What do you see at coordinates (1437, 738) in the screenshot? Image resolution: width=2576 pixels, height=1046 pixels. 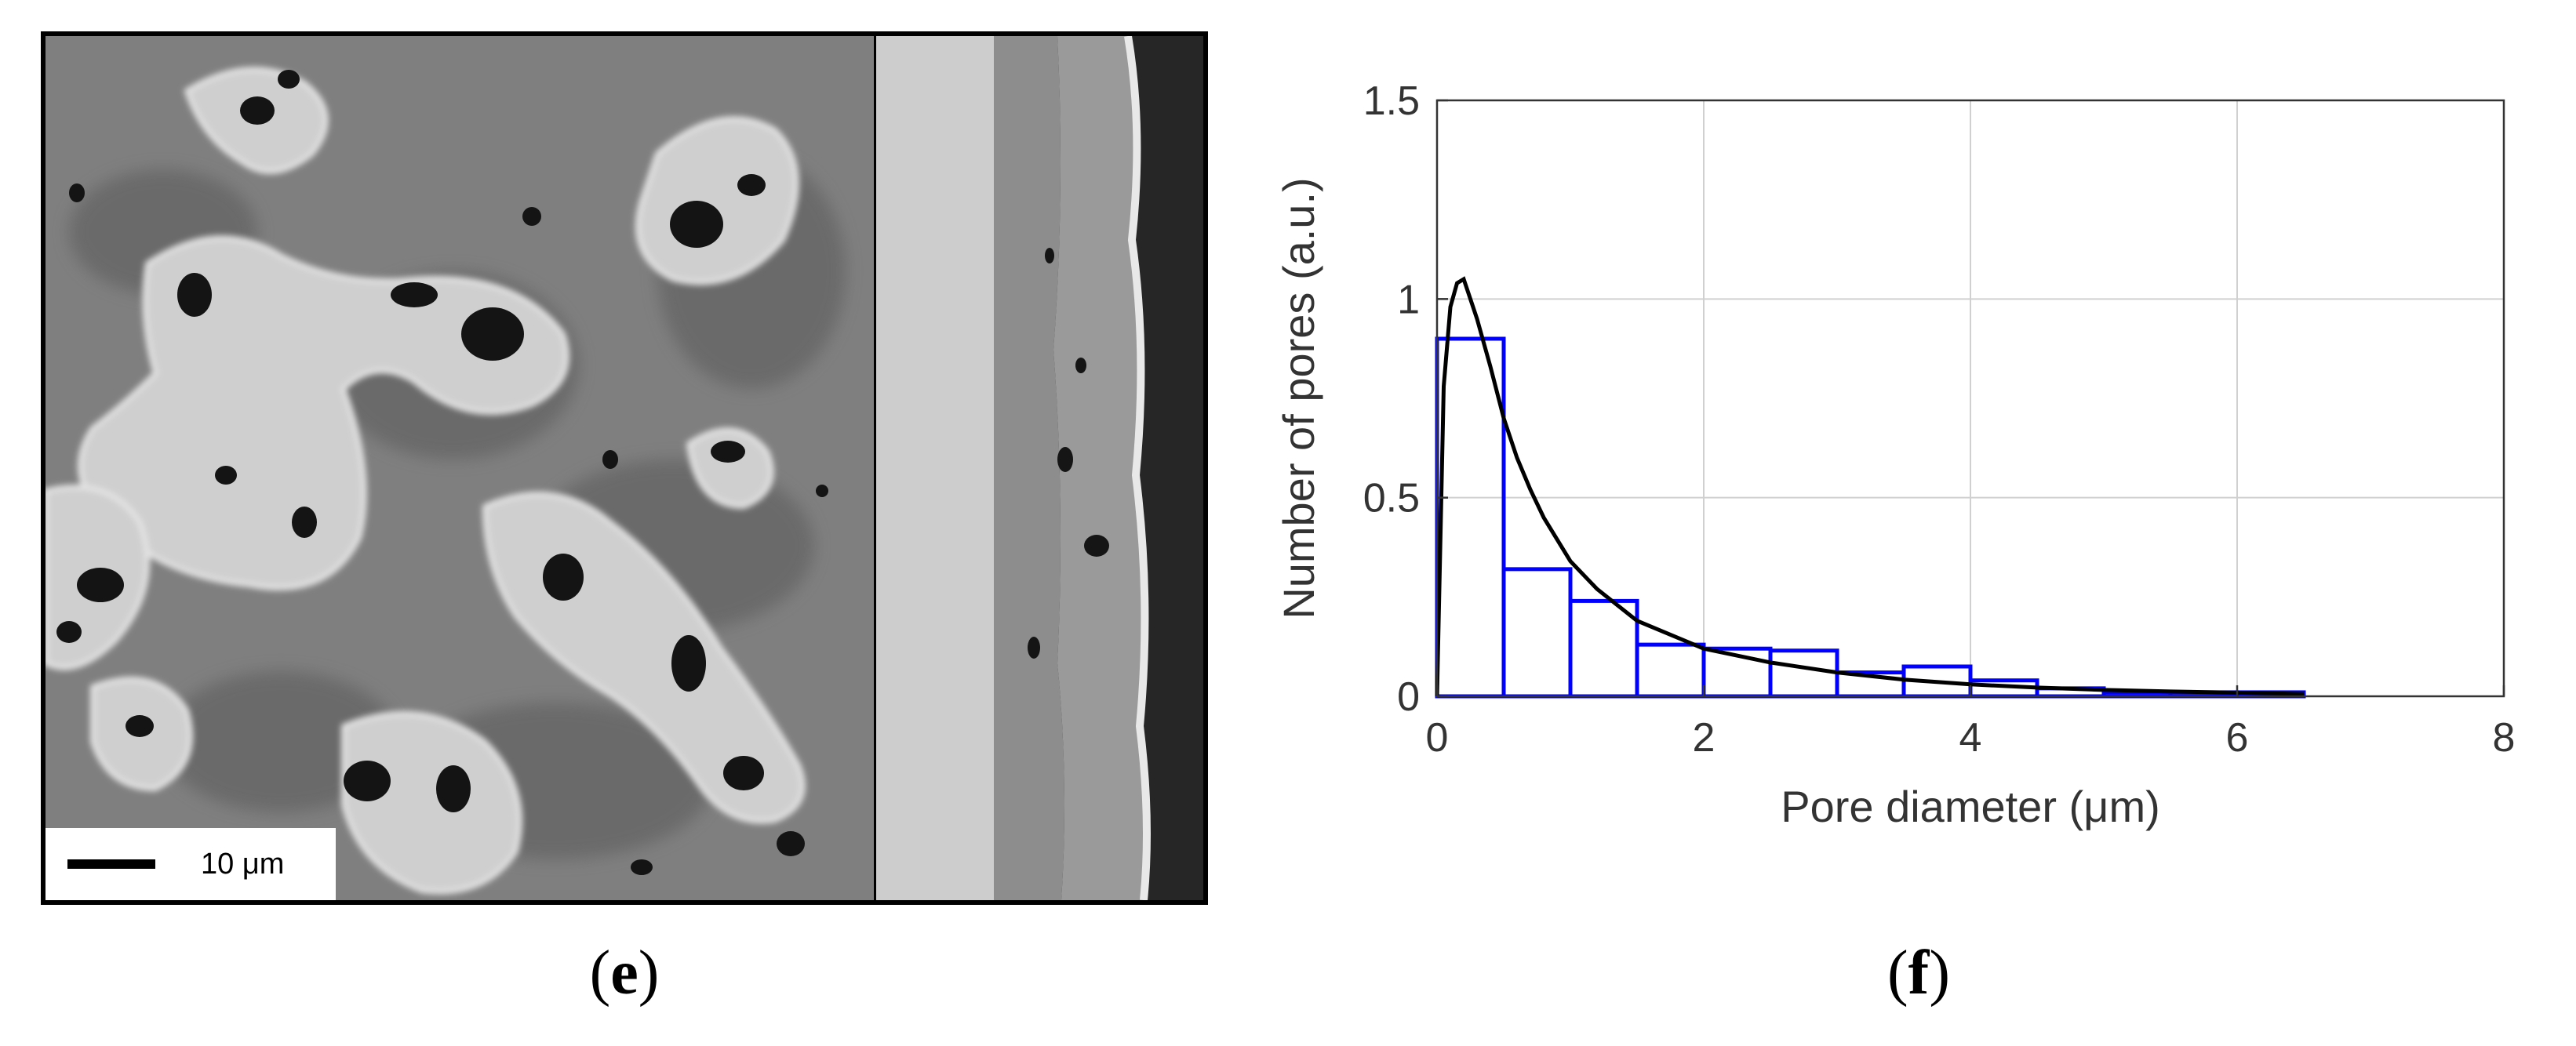 I see `x-tick-label: 0` at bounding box center [1437, 738].